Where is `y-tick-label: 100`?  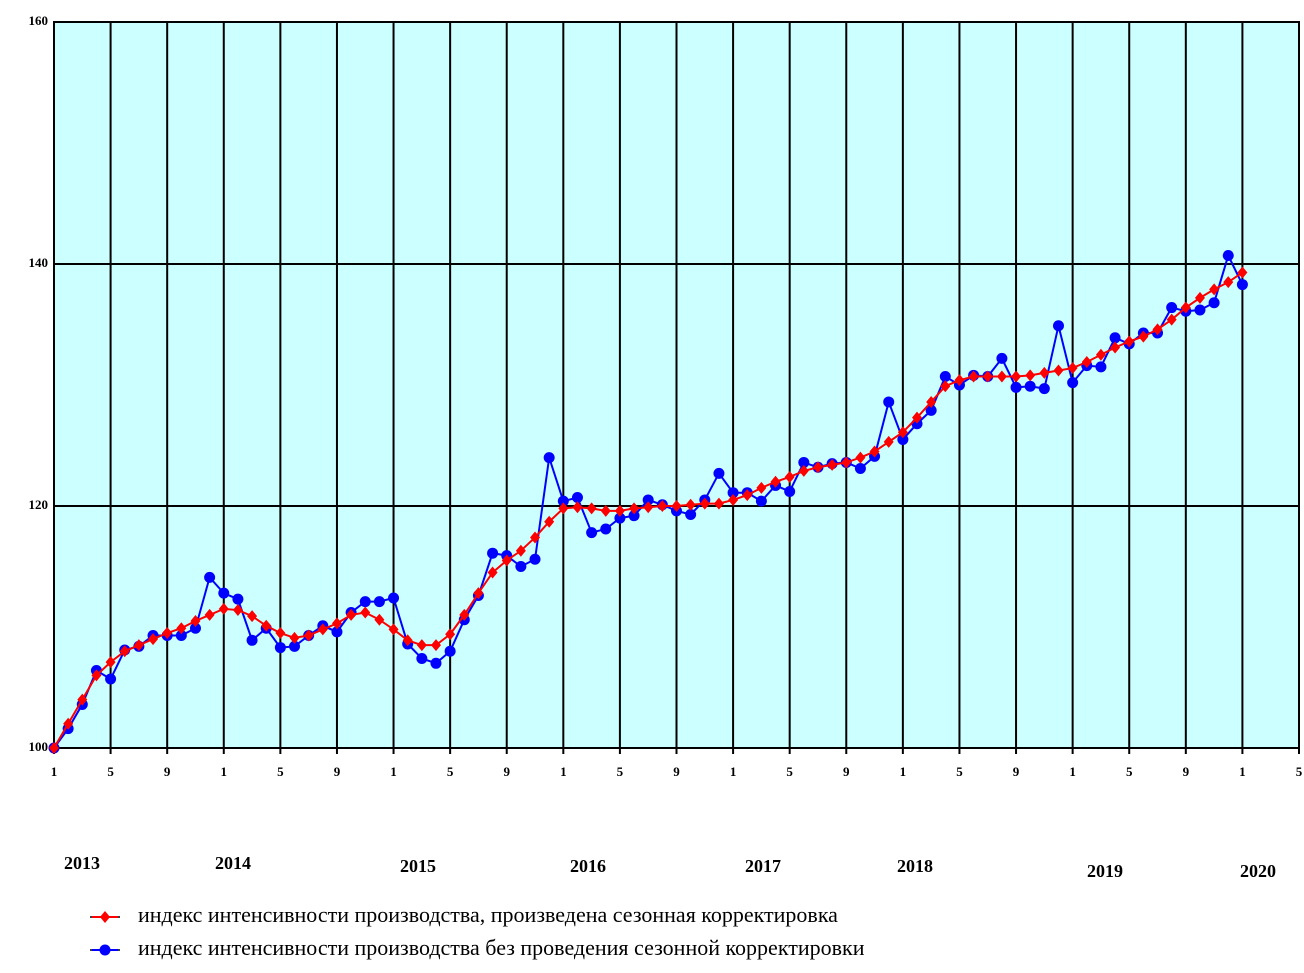
y-tick-label: 100 is located at coordinates (39, 746).